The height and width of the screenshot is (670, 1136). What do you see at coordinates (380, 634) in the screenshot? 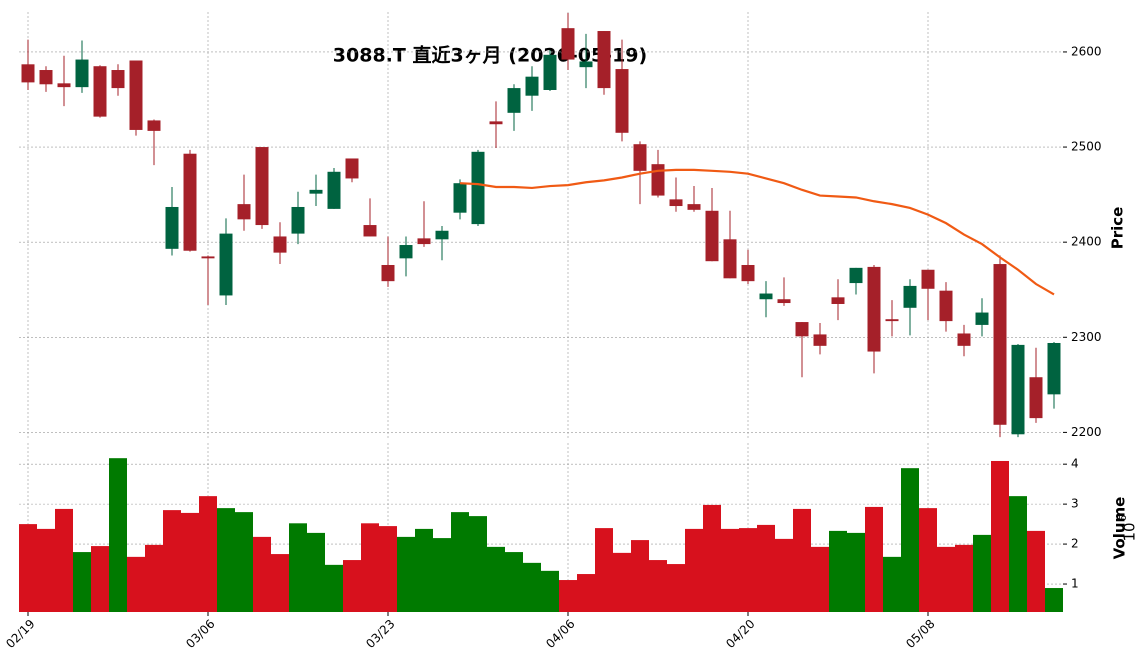
I see `x-tick-label: 03/23` at bounding box center [380, 634].